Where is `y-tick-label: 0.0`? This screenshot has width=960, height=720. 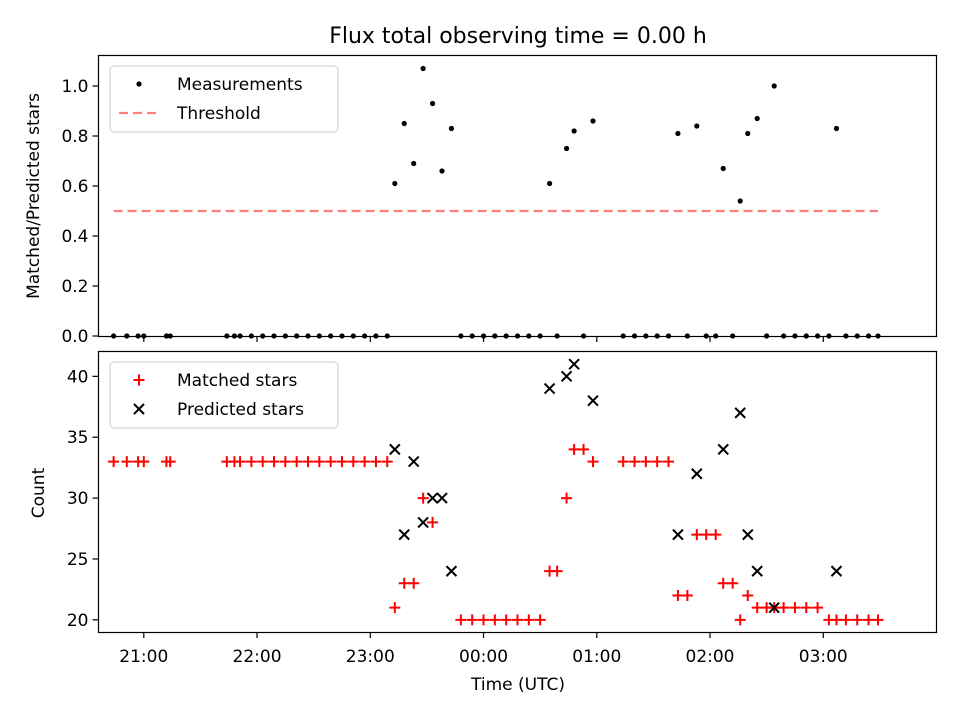 y-tick-label: 0.0 is located at coordinates (74, 337).